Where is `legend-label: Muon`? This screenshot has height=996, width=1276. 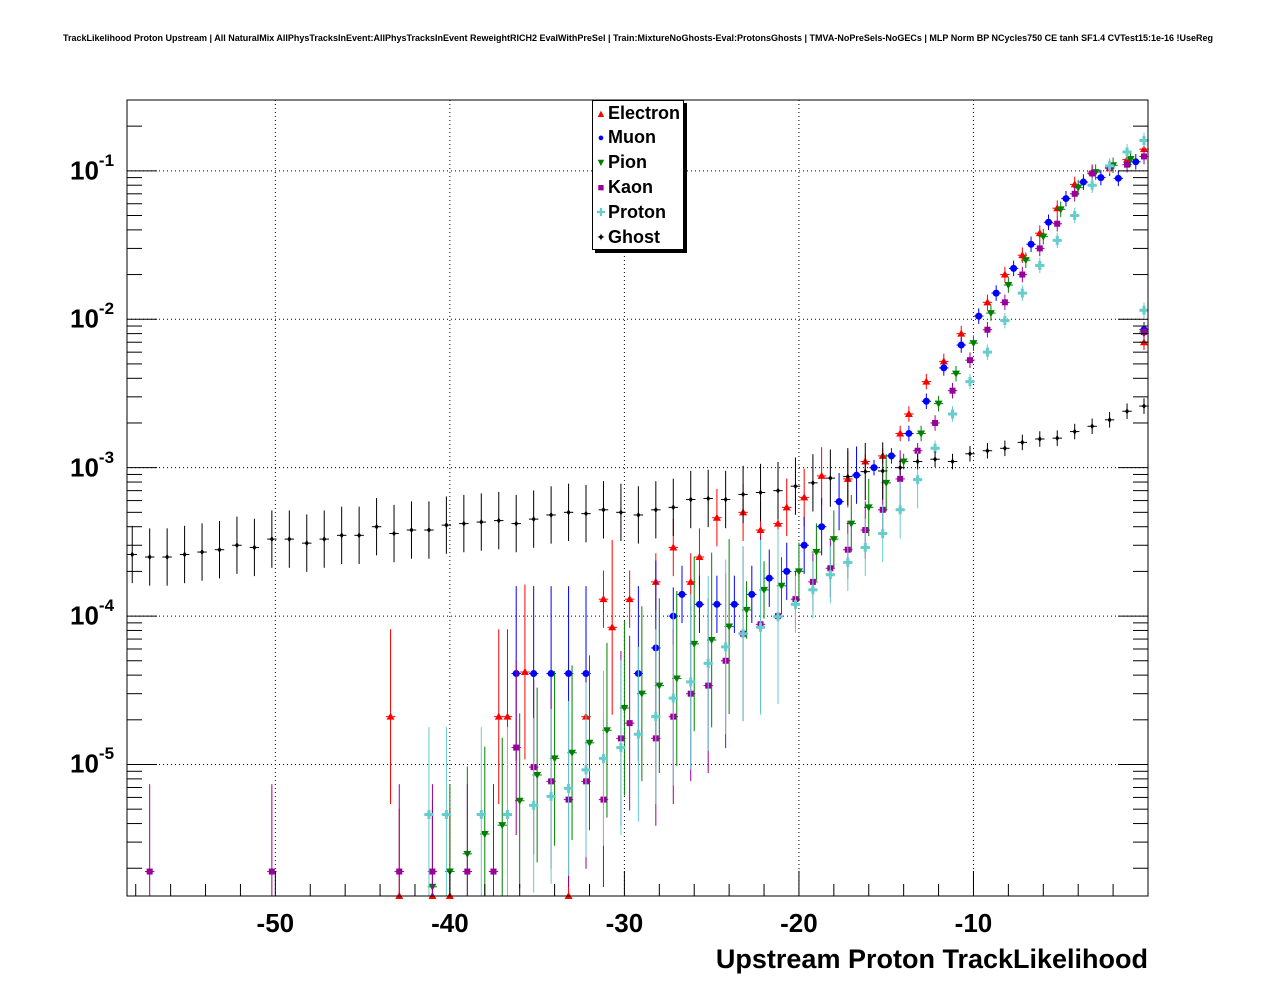
legend-label: Muon is located at coordinates (632, 137).